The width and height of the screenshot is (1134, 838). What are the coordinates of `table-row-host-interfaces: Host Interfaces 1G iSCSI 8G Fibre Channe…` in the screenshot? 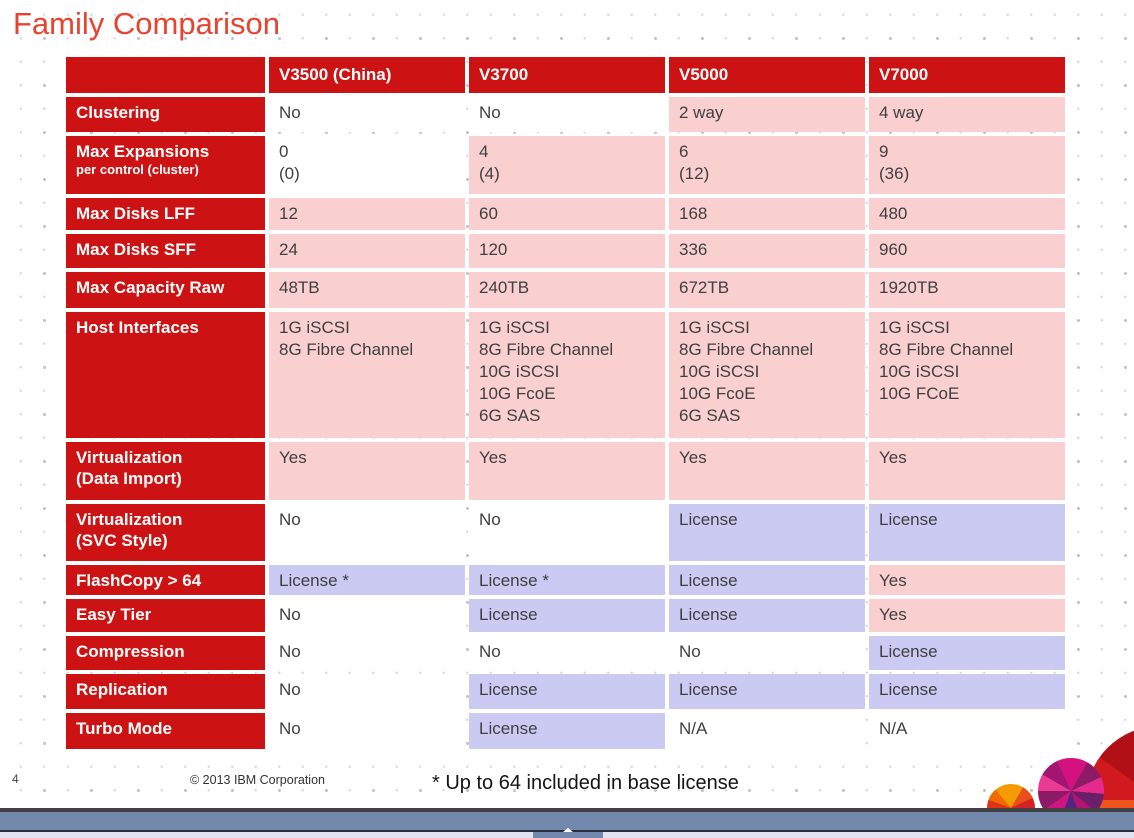 It's located at (565, 375).